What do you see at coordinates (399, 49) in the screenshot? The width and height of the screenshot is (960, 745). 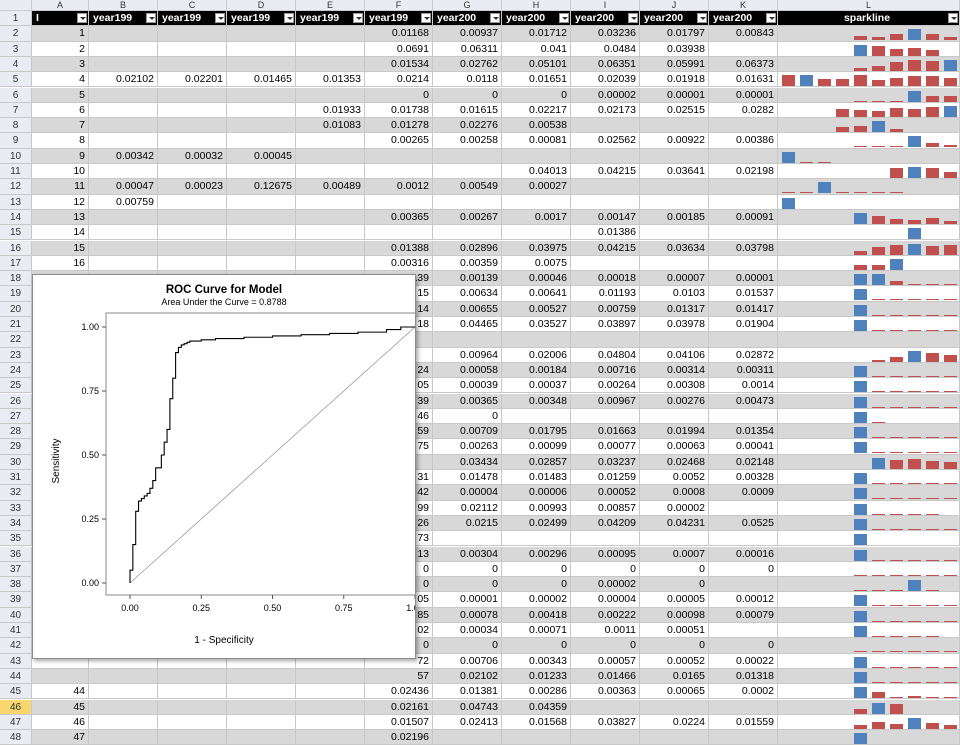 I see `cell: 0.0691` at bounding box center [399, 49].